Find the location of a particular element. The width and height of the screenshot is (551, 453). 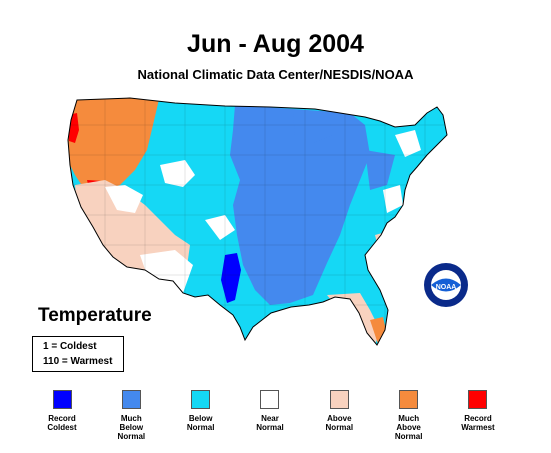

legend-label: Record Warmest is located at coordinates (478, 423).